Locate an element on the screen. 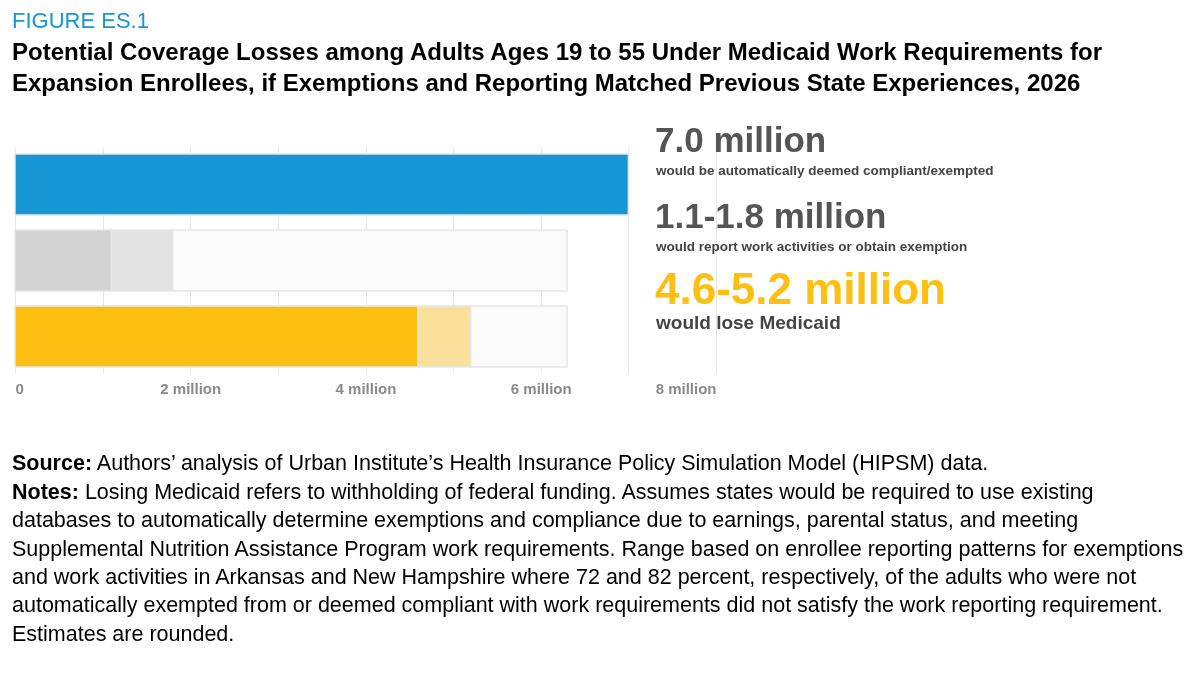 The width and height of the screenshot is (1200, 698). y-tick-label: would be automatically deemed compliant/exempted is located at coordinates (824, 171).